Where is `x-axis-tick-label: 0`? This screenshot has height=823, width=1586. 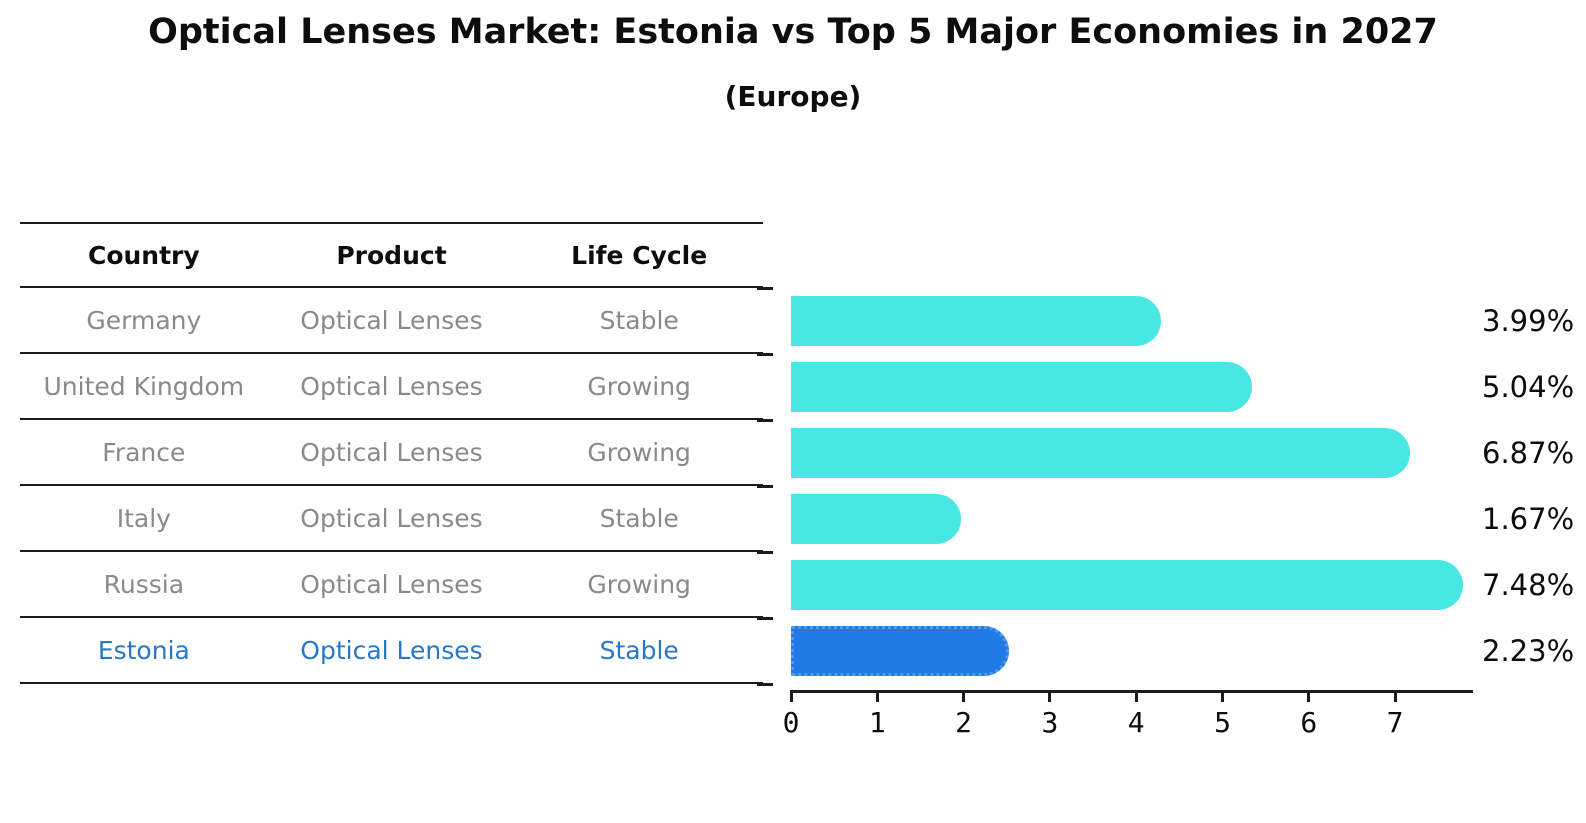
x-axis-tick-label: 0 is located at coordinates (791, 722).